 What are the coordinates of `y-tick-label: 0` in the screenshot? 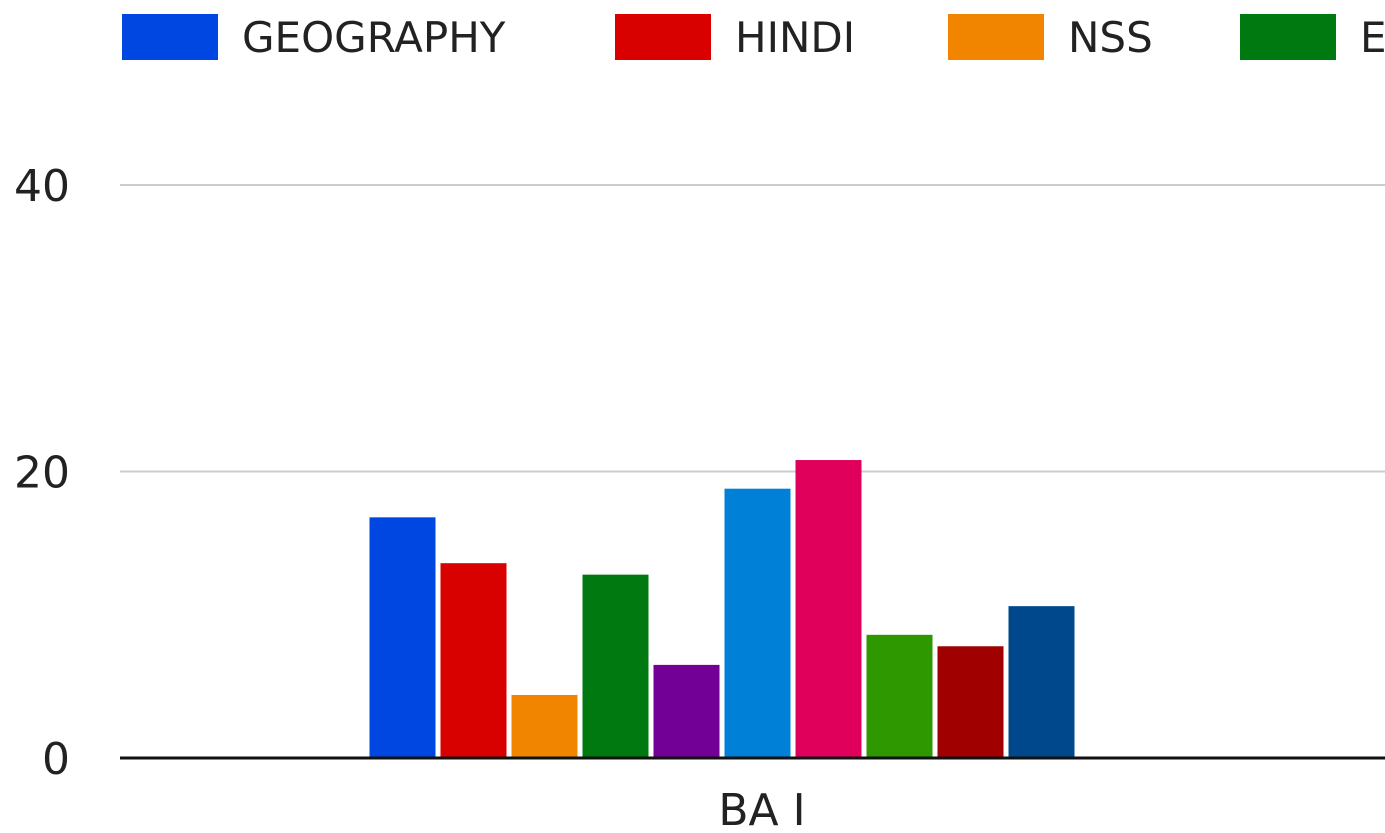 It's located at (56, 759).